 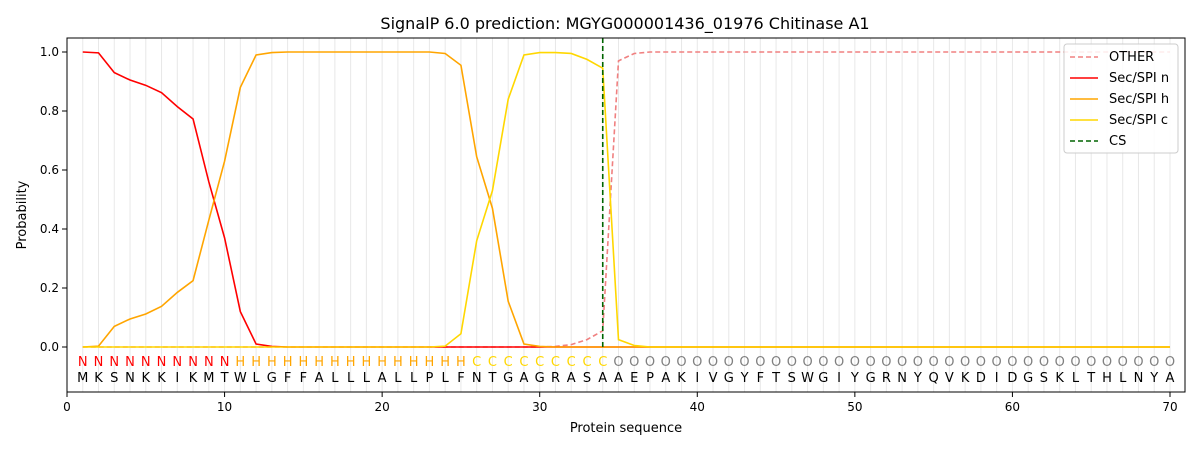 I want to click on legend-entry: Sec/SPI n, so click(x=1139, y=78).